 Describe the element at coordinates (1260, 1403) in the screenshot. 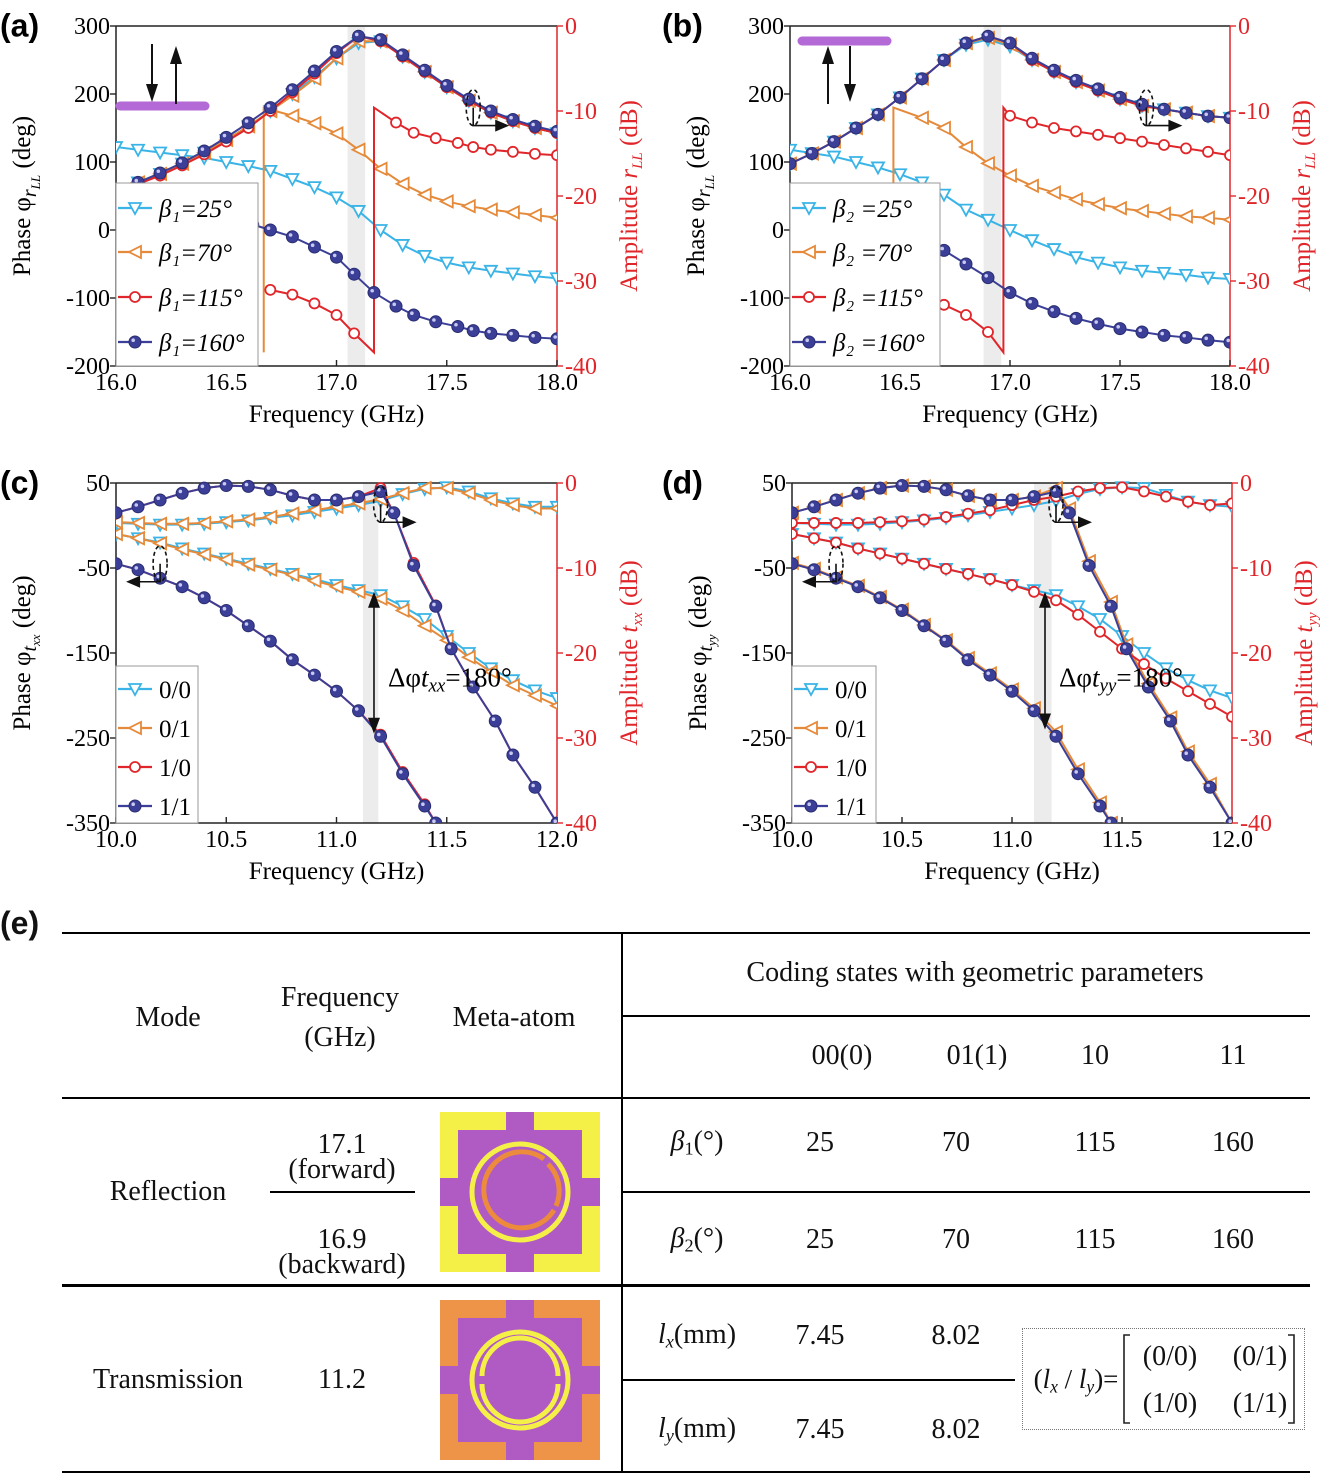

I see `matrix-cell: (1/1)` at that location.